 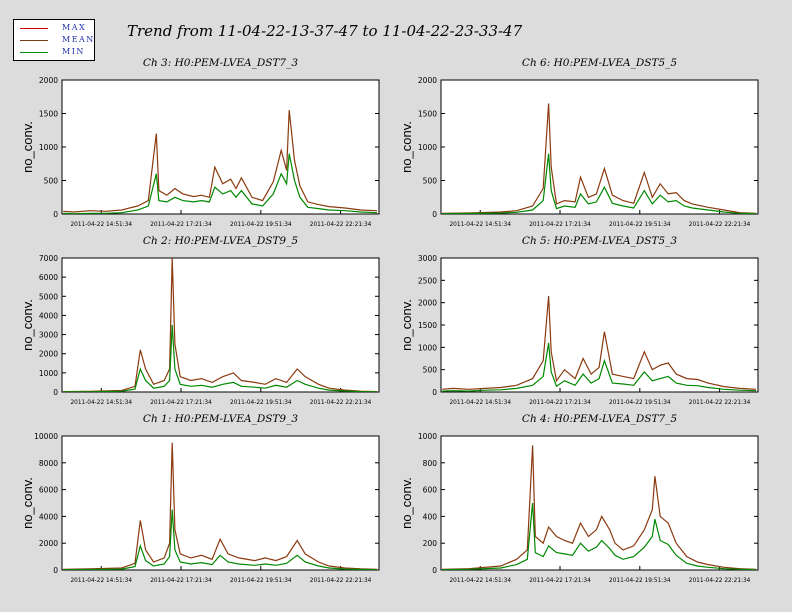 What do you see at coordinates (74, 27) in the screenshot?
I see `legend-label-max: MAX` at bounding box center [74, 27].